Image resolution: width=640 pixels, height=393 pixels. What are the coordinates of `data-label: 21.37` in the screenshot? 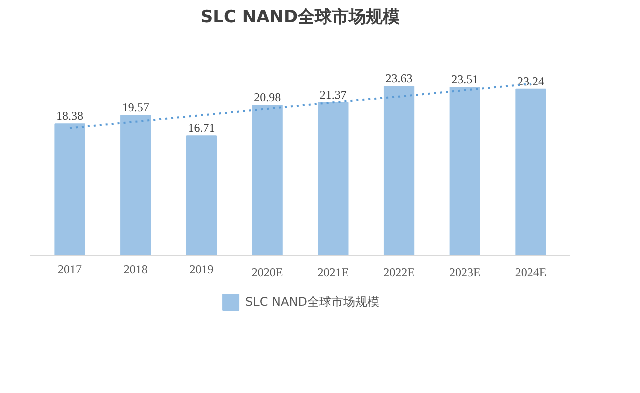 It's located at (333, 95).